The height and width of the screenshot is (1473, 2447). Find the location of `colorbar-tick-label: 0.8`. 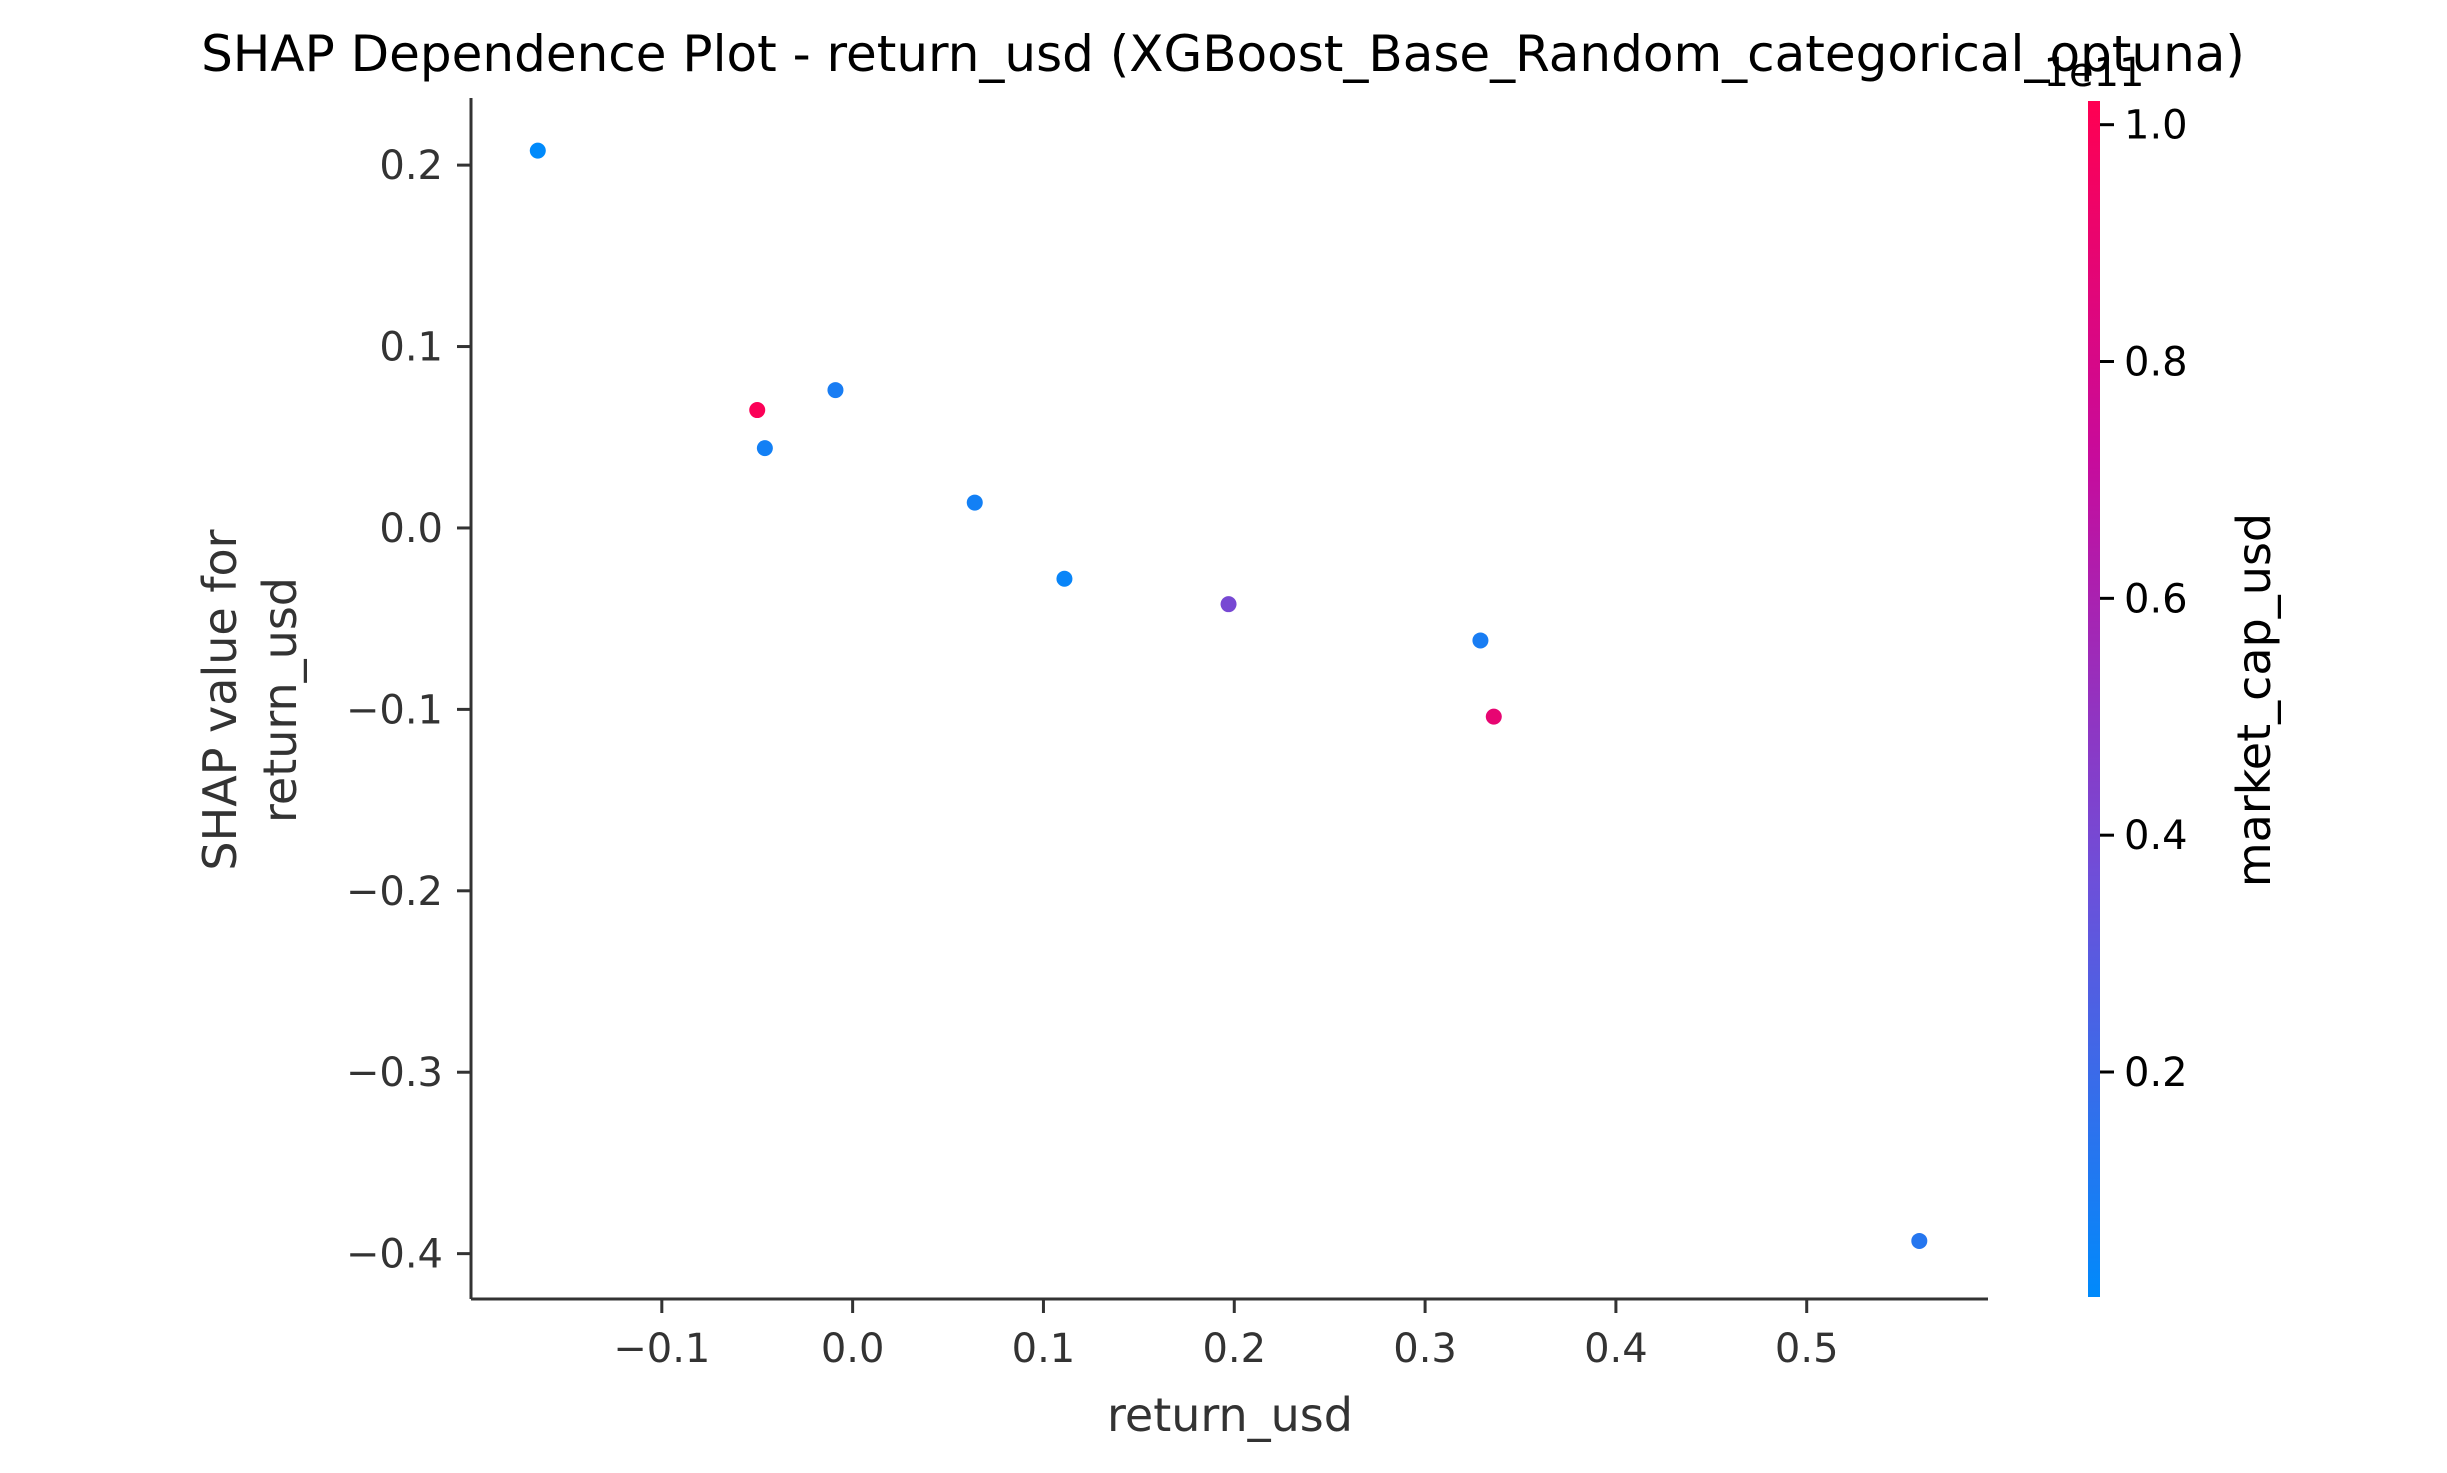

colorbar-tick-label: 0.8 is located at coordinates (2156, 363).